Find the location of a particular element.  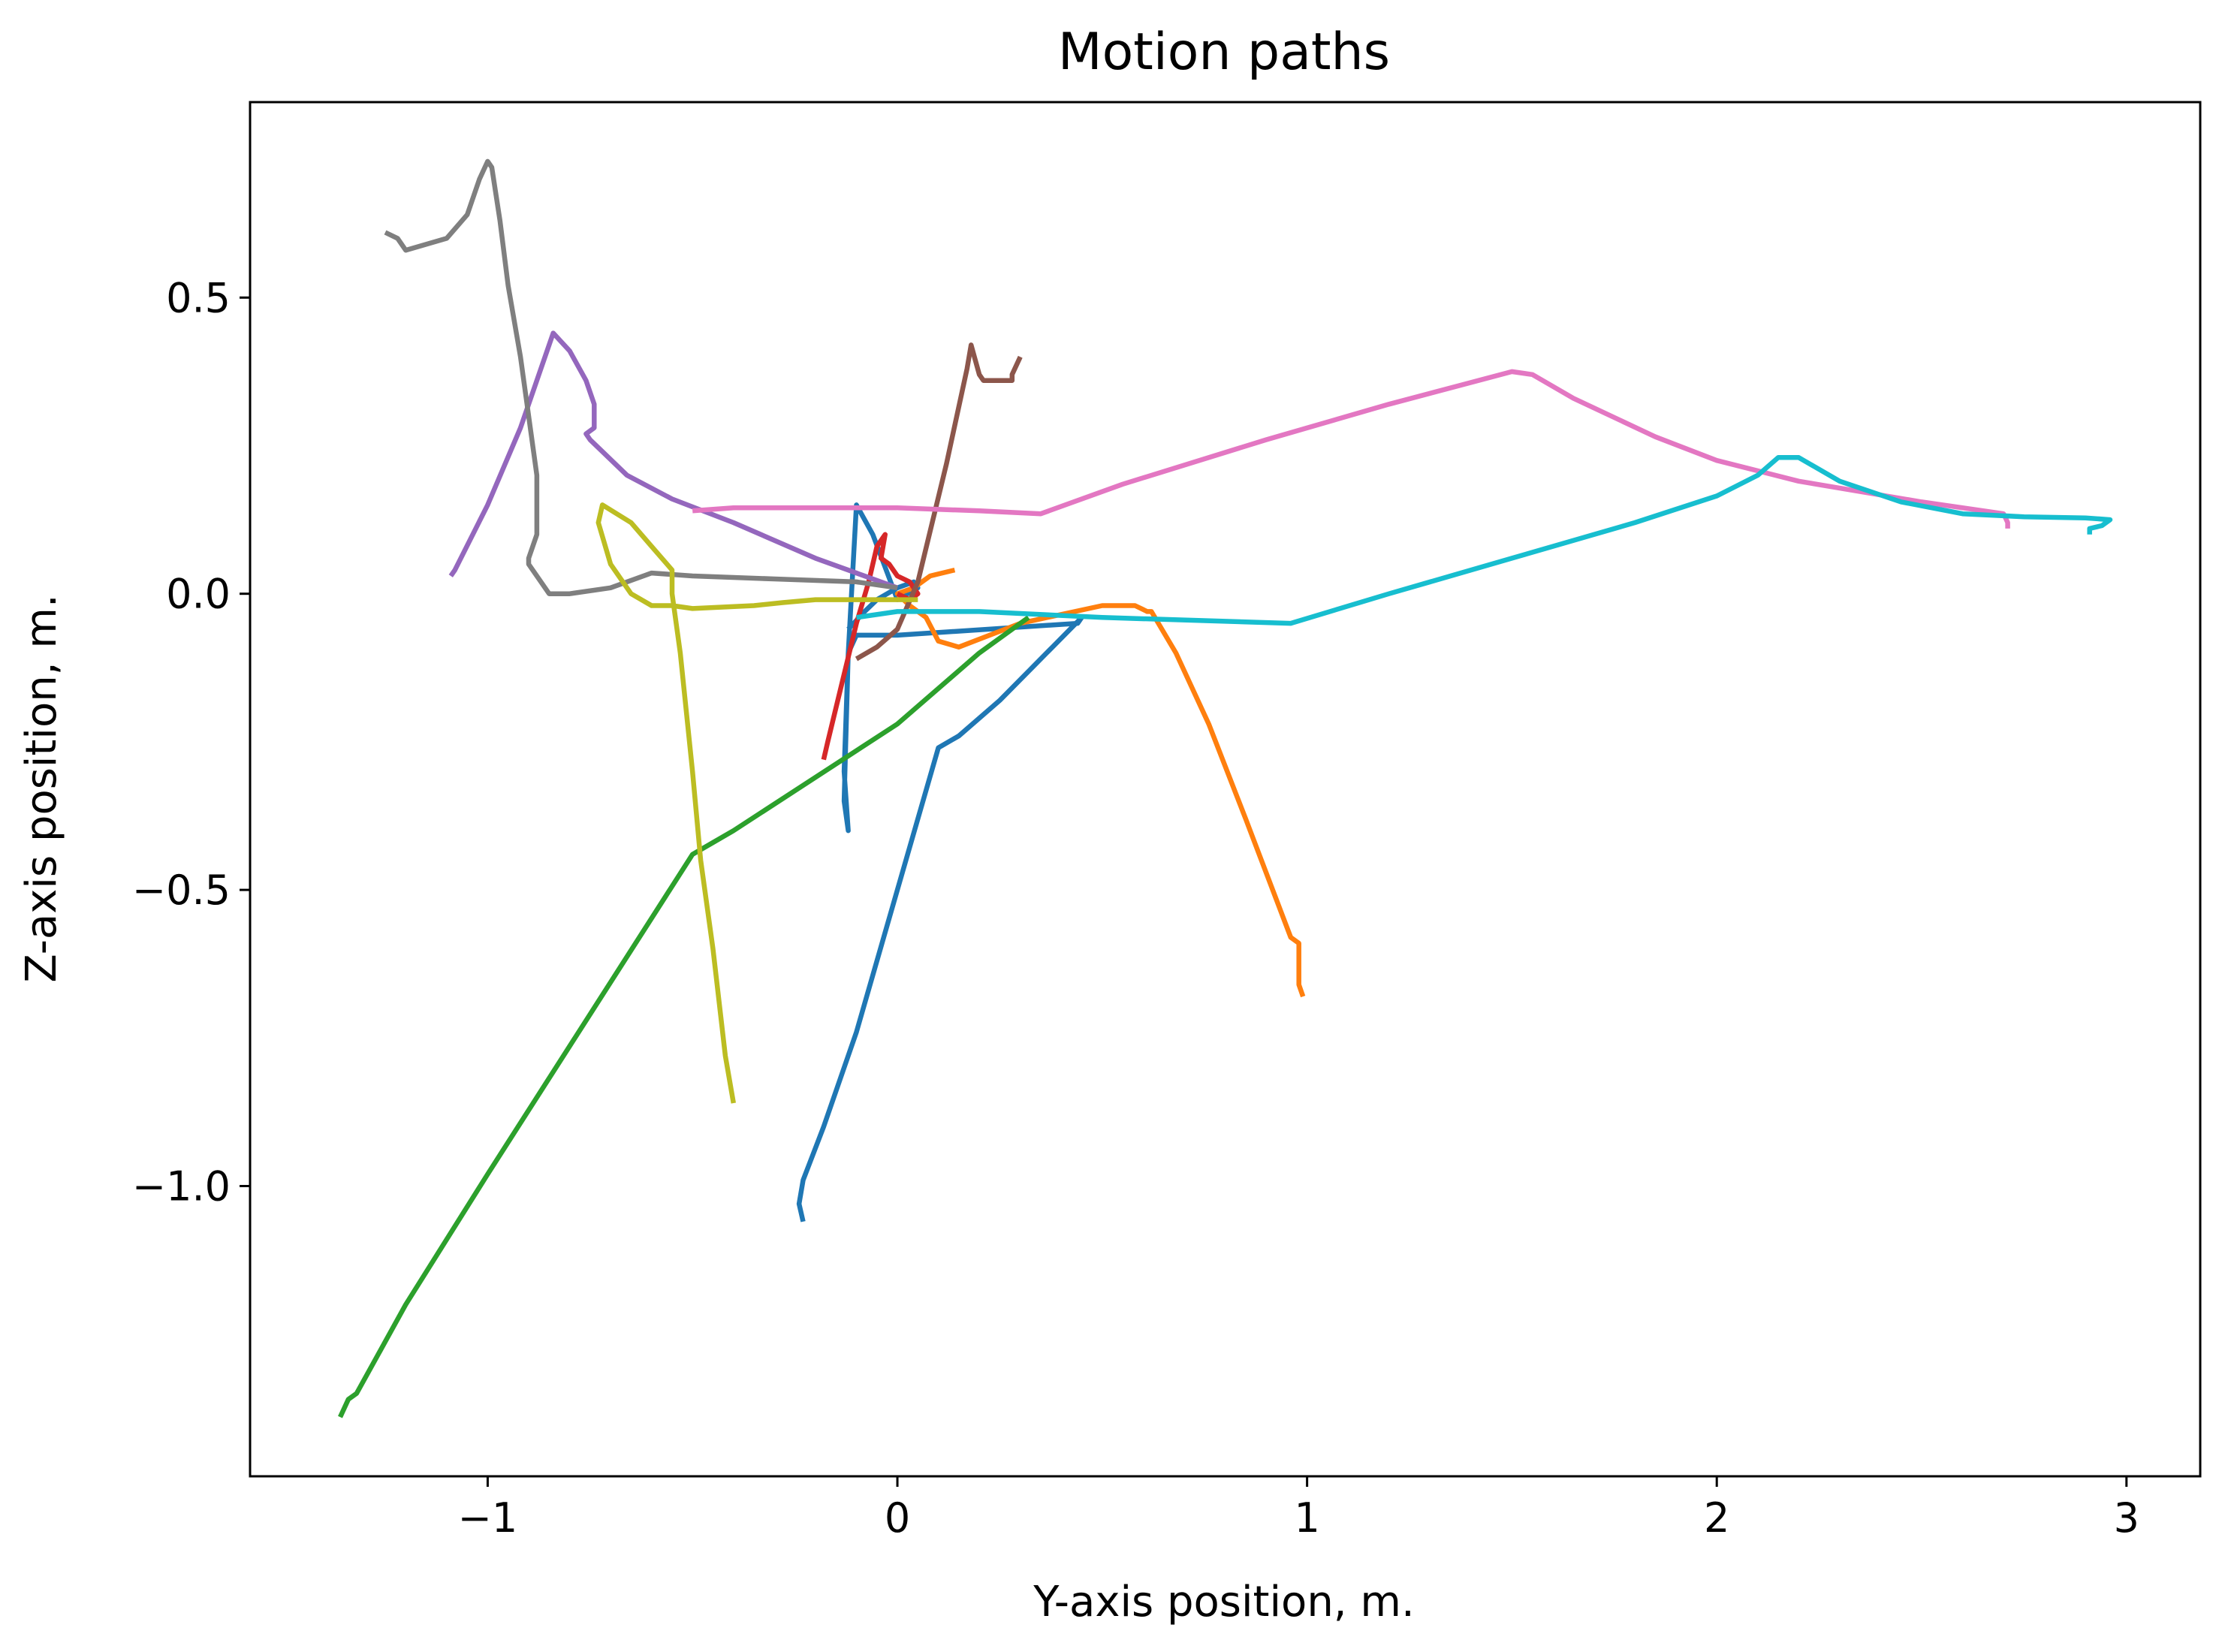

x-tick-label: 2 is located at coordinates (1716, 1518).